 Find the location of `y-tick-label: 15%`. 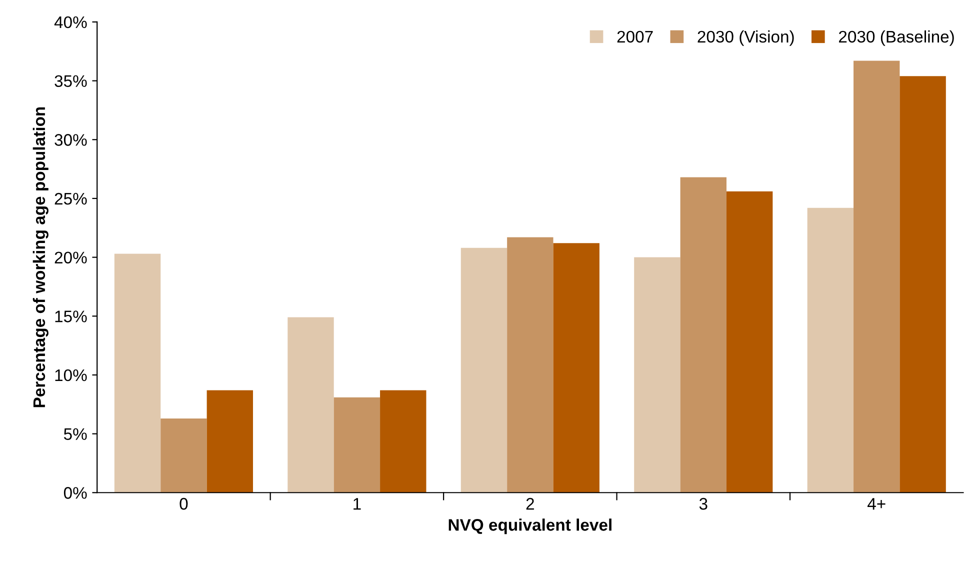

y-tick-label: 15% is located at coordinates (71, 316).